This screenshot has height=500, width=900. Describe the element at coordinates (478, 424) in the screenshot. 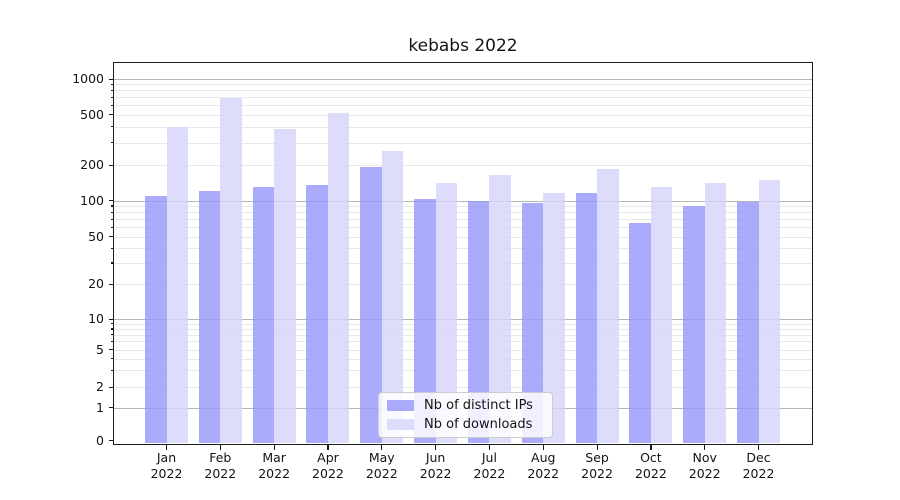

I see `legend-label-downloads: Nb of downloads` at that location.